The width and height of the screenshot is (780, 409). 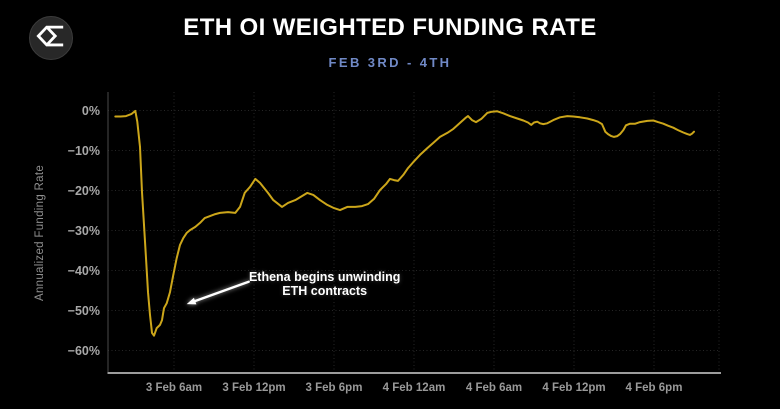 What do you see at coordinates (334, 388) in the screenshot?
I see `x-tick-label: 3 Feb 6pm` at bounding box center [334, 388].